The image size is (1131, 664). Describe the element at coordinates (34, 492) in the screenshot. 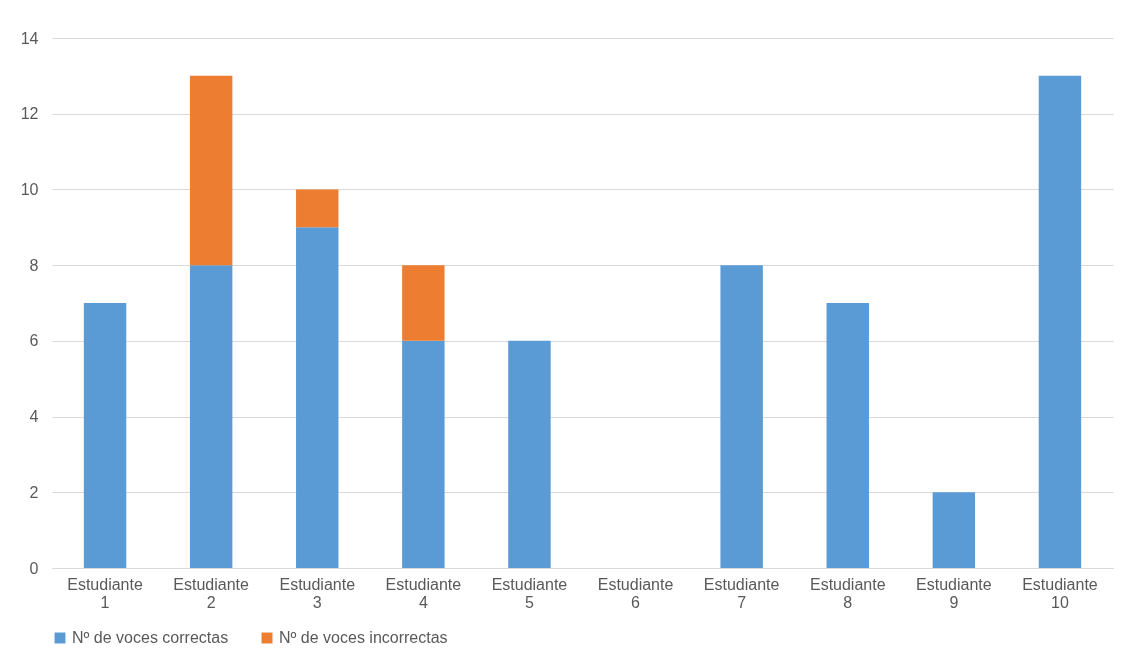

I see `y-tick-label: 2` at that location.